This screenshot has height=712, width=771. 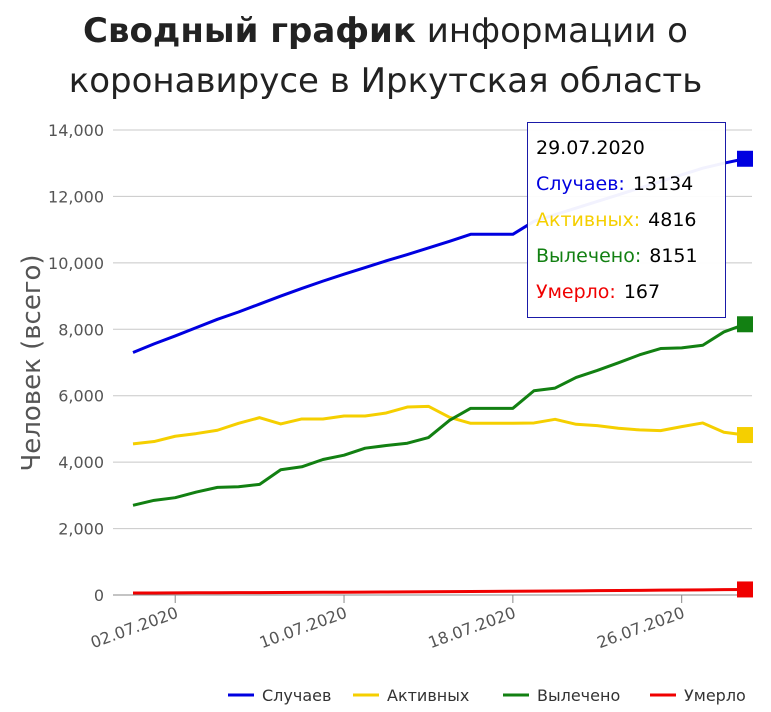 I want to click on y-tick-label: 2,000, so click(x=81, y=529).